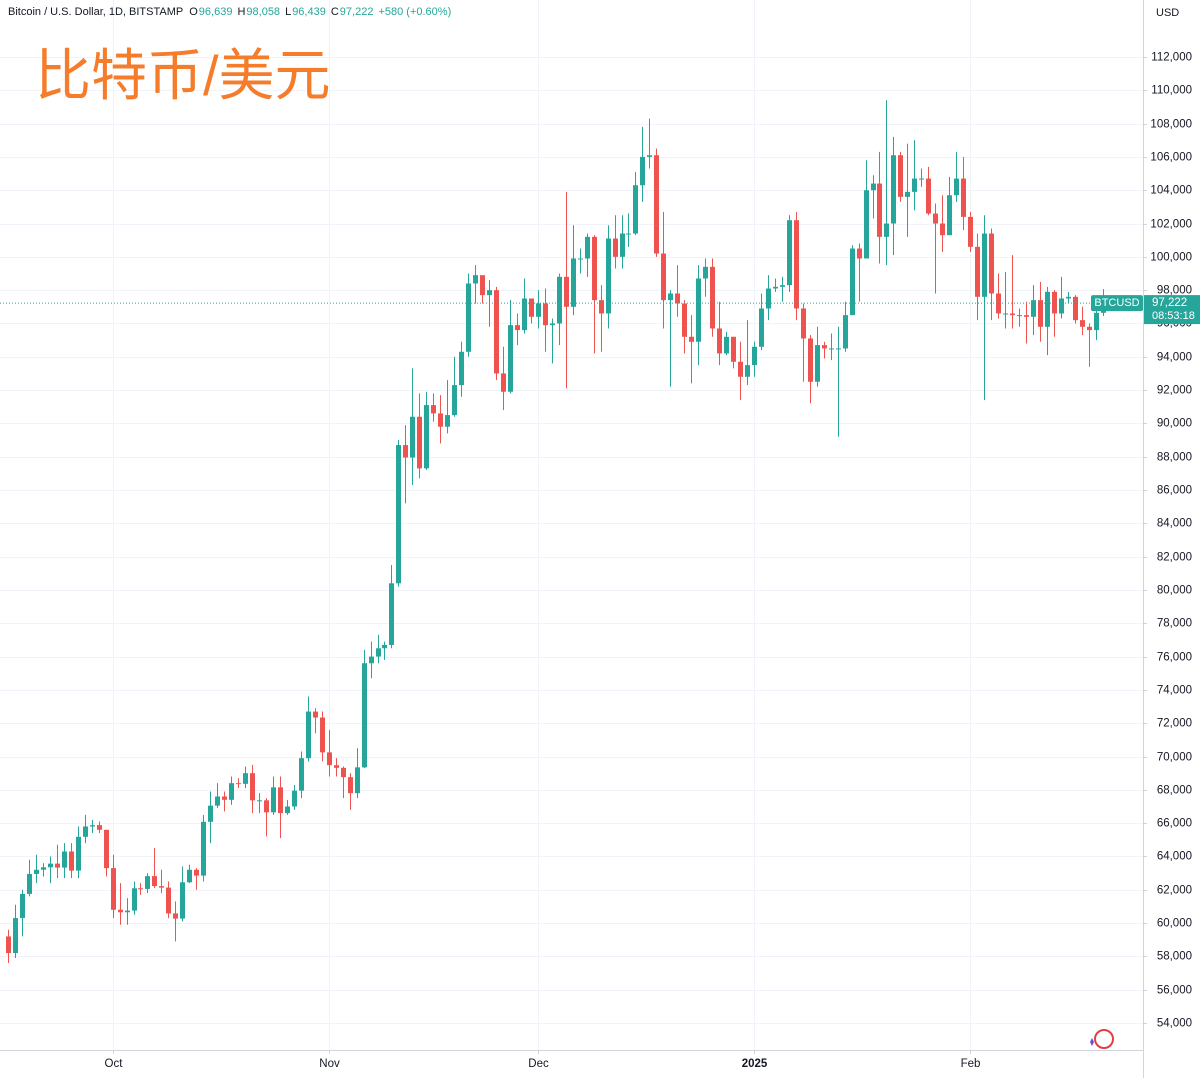  Describe the element at coordinates (1174, 857) in the screenshot. I see `y-tick-label: 64,000` at that location.